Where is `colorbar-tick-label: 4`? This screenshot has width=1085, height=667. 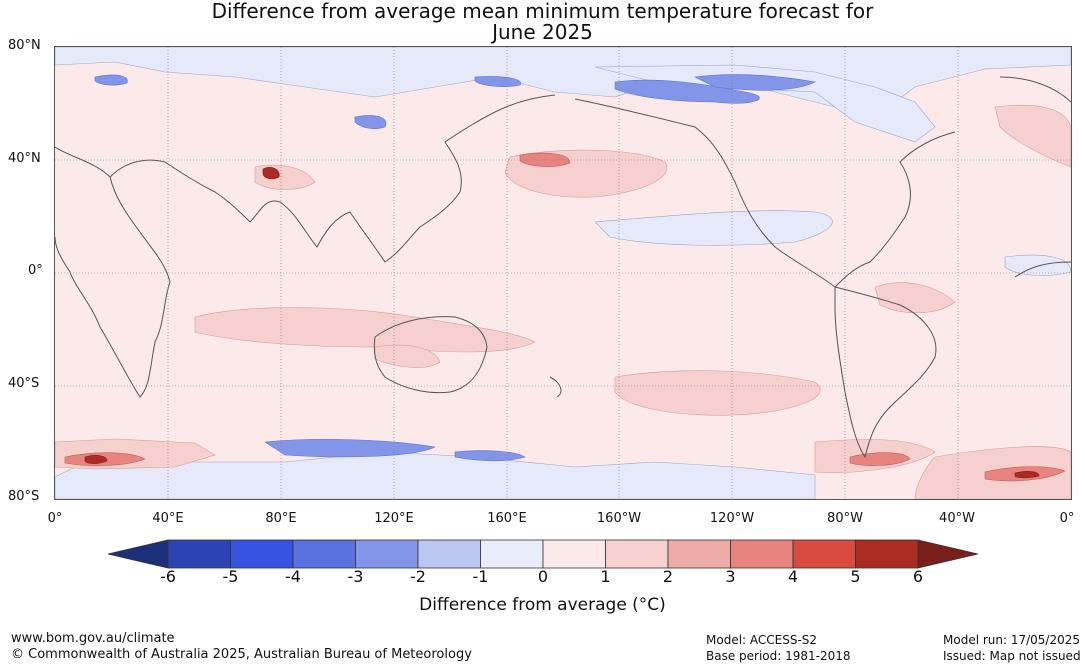 colorbar-tick-label: 4 is located at coordinates (793, 576).